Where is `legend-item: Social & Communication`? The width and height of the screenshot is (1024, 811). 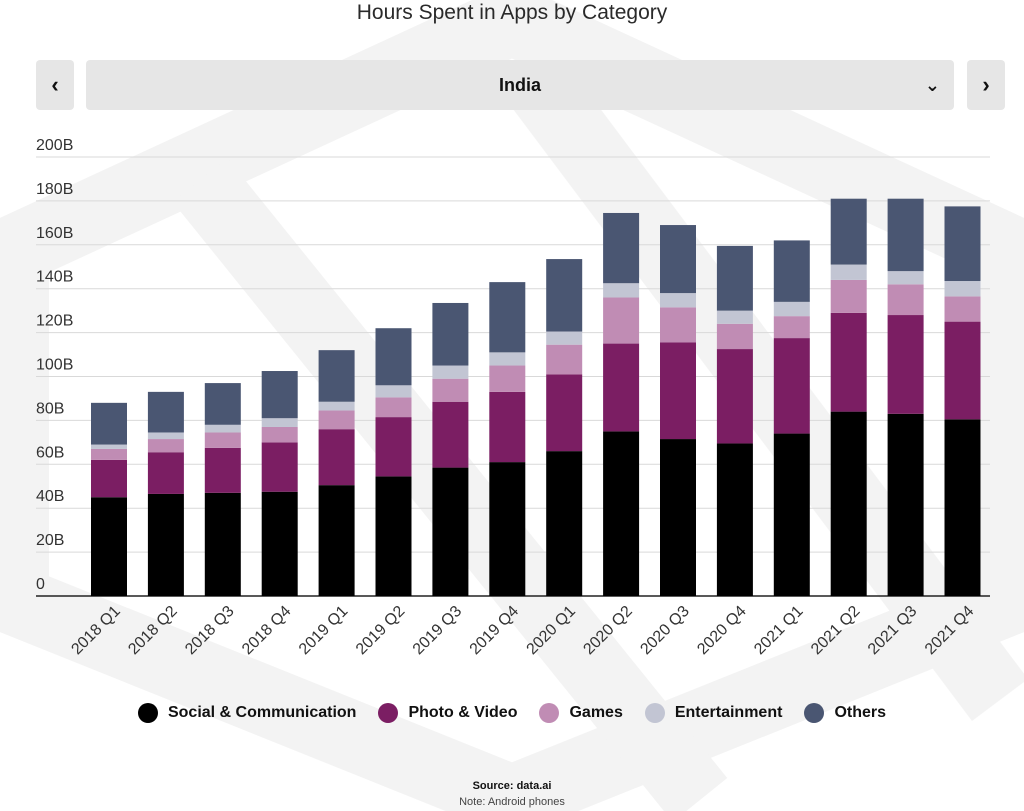 legend-item: Social & Communication is located at coordinates (246, 713).